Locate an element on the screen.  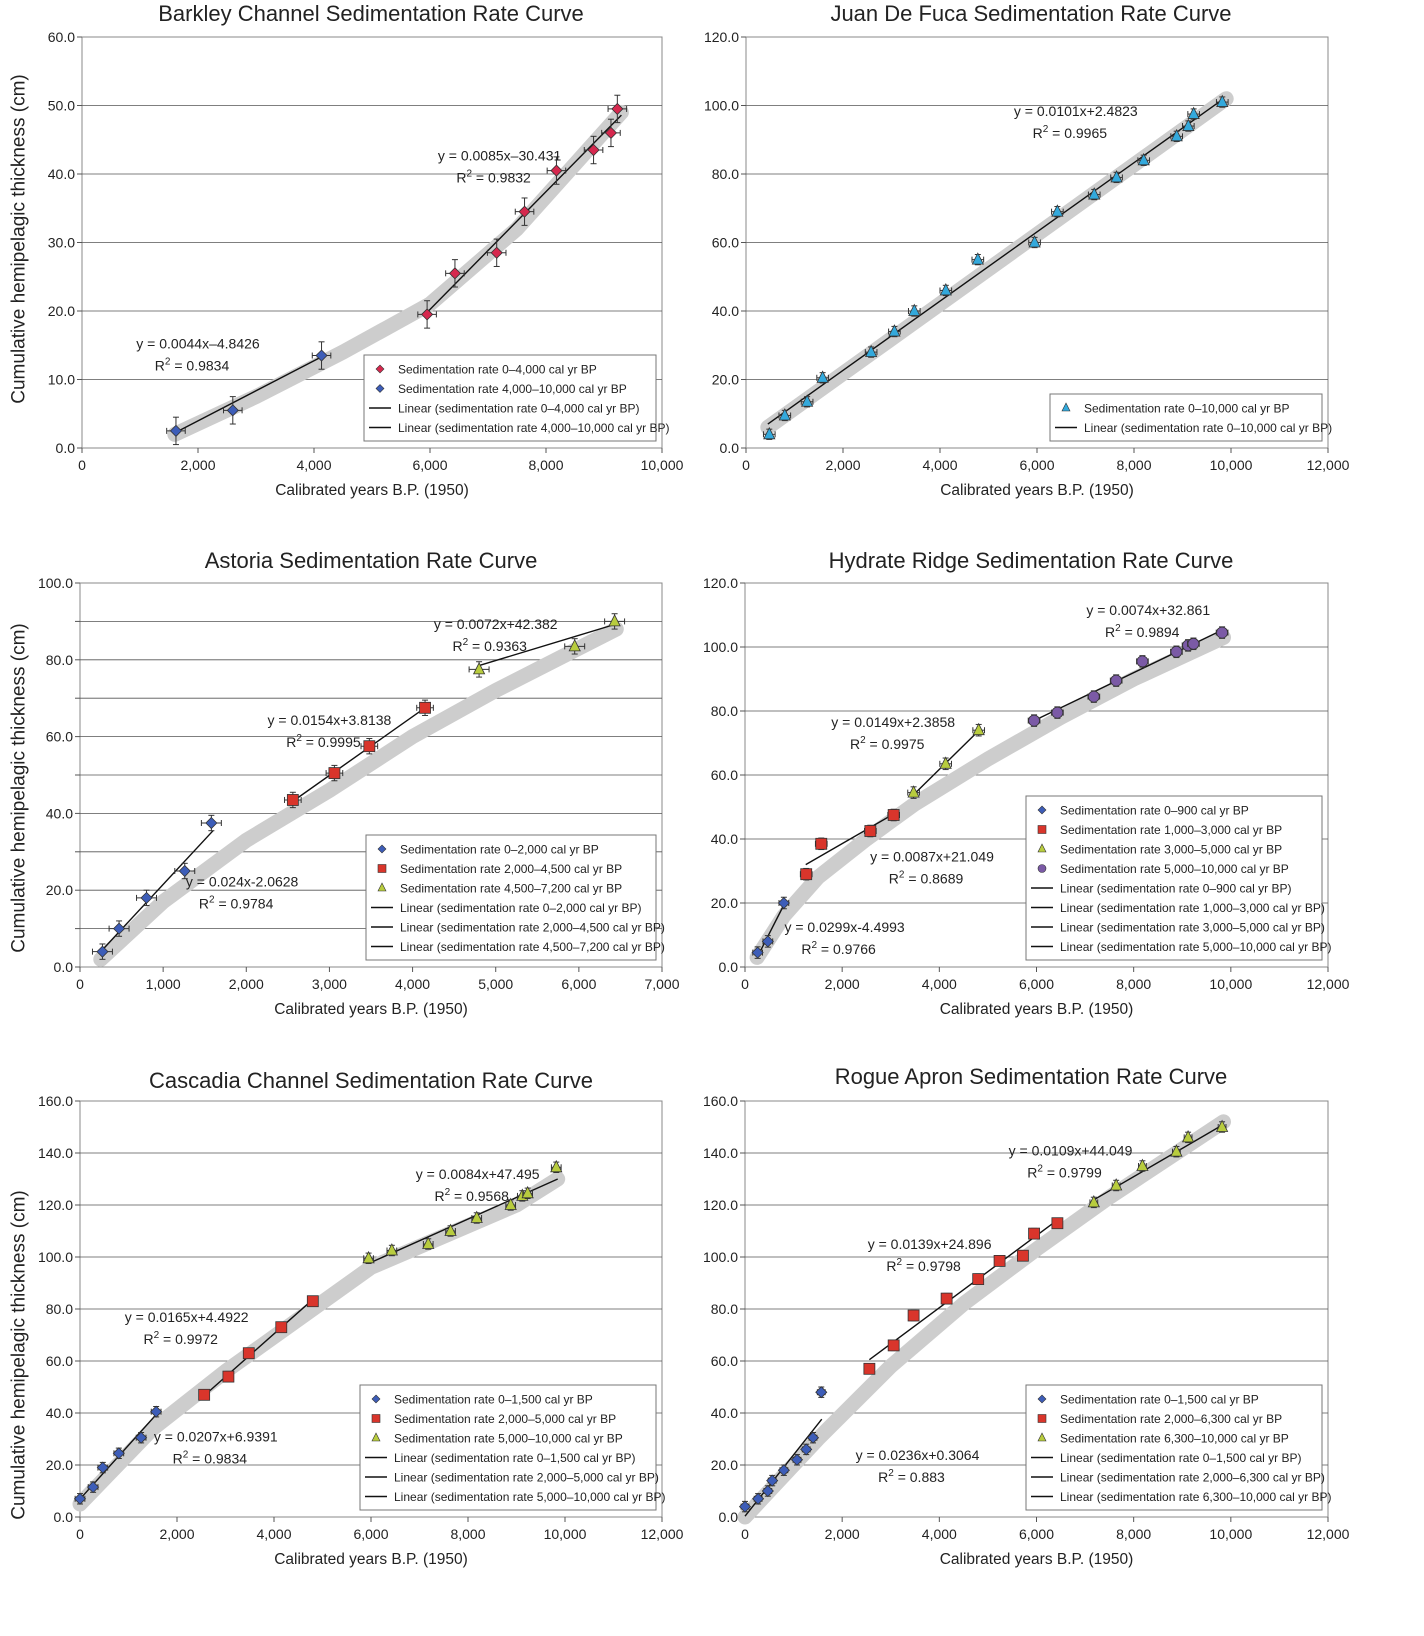
legend-label: Sedimentation rate 1,000–3,000 cal yr BP is located at coordinates (1171, 830).